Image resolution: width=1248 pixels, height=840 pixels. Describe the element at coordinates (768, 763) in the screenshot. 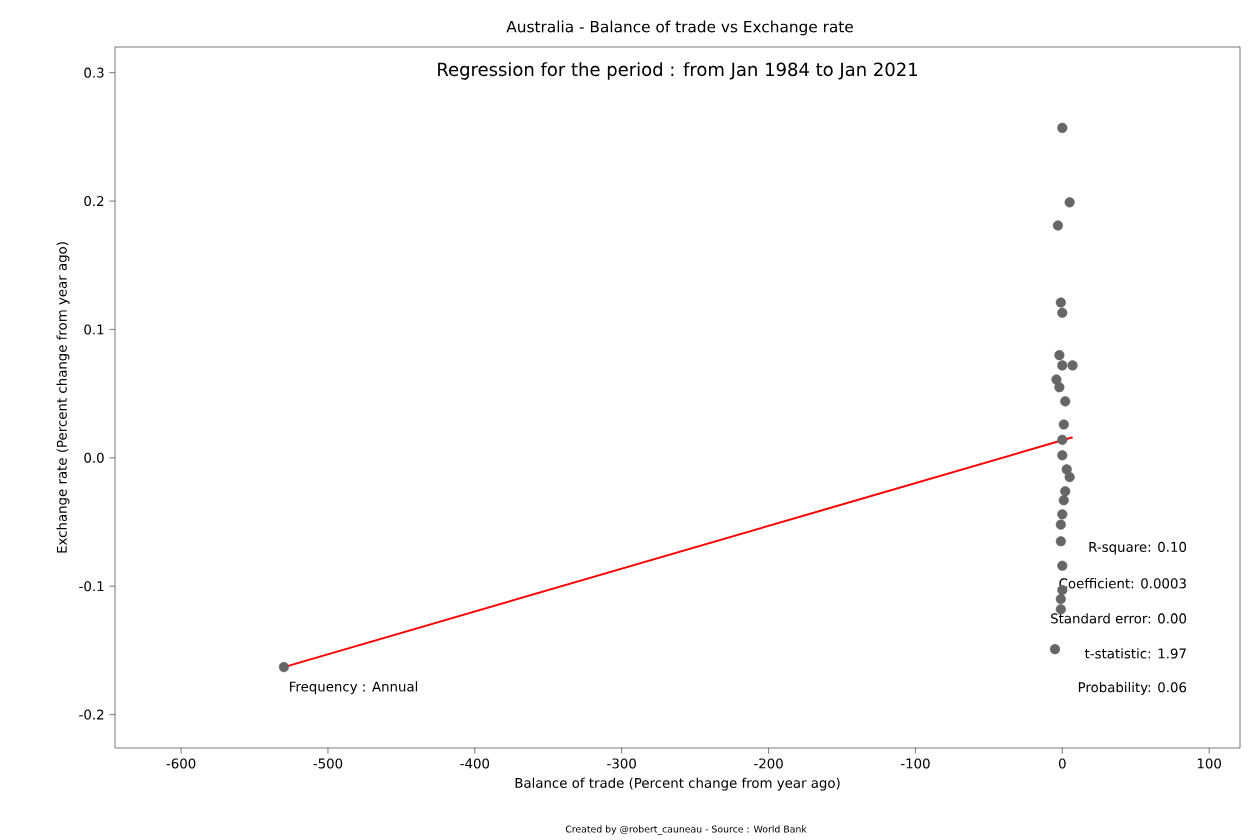

I see `x-tick-label: -200` at that location.